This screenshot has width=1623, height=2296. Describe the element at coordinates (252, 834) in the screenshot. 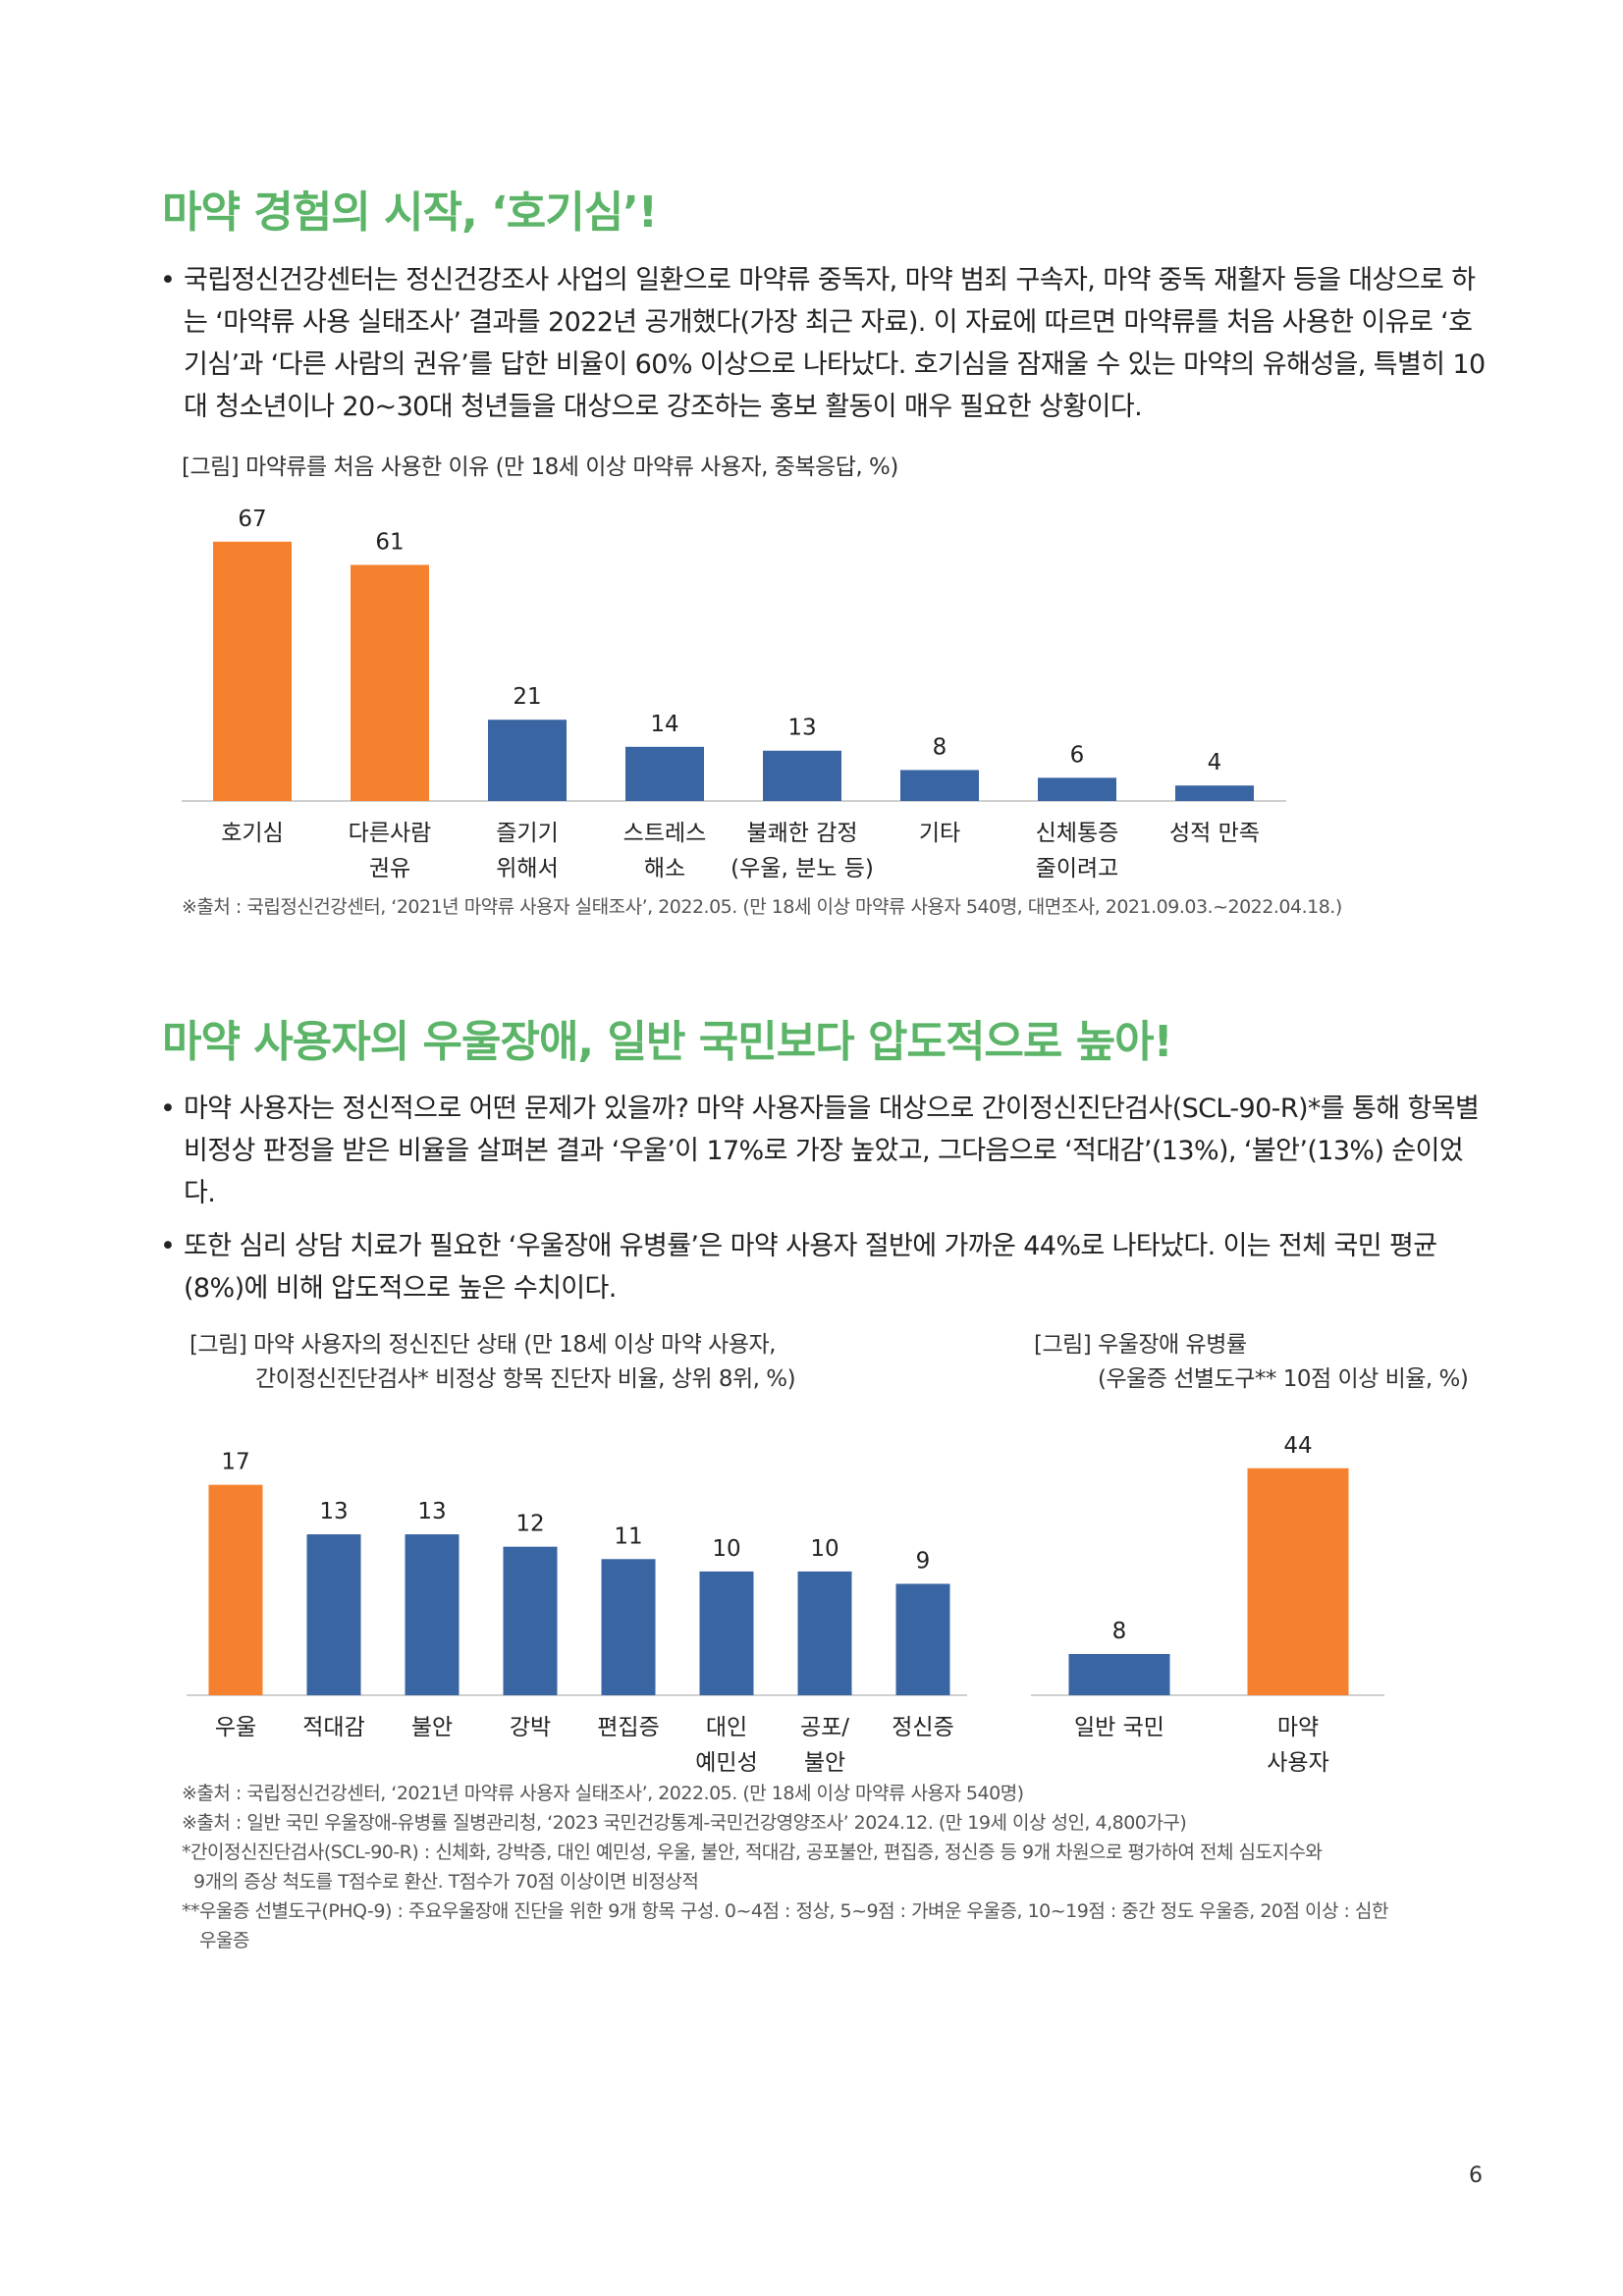

I see `category-label: 호기심` at that location.